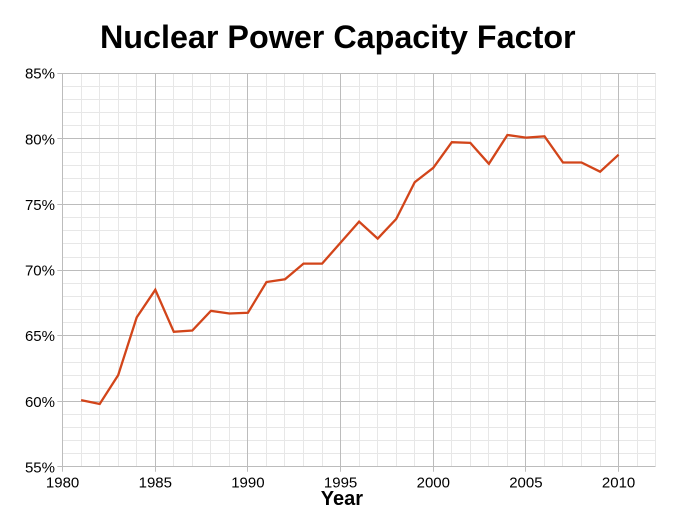 The image size is (683, 512). I want to click on svg-text: Nuclear Power Capacity Factor, so click(338, 37).